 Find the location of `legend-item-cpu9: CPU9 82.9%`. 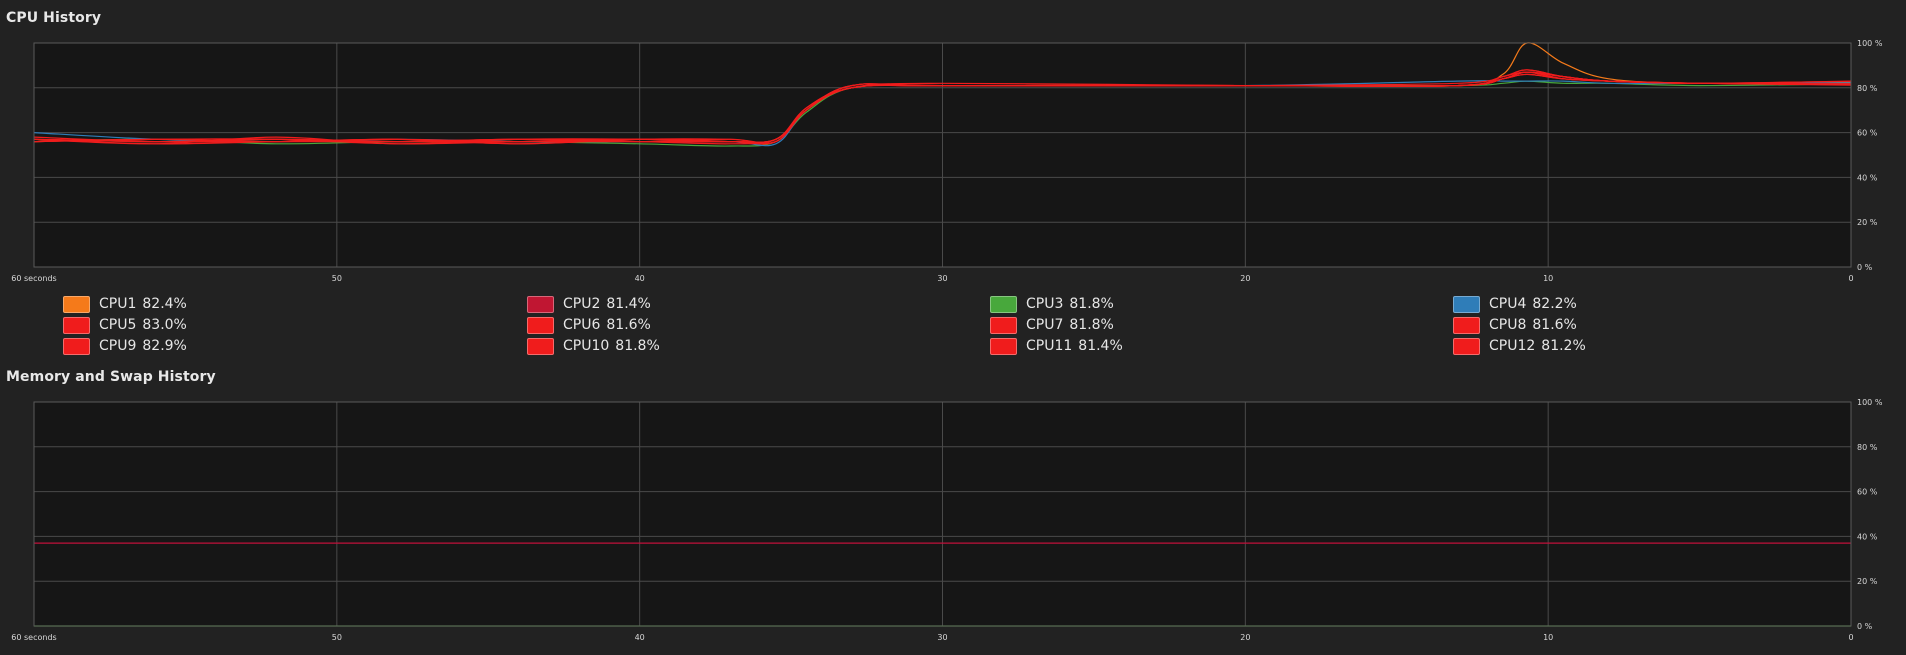

legend-item-cpu9: CPU9 82.9% is located at coordinates (125, 346).